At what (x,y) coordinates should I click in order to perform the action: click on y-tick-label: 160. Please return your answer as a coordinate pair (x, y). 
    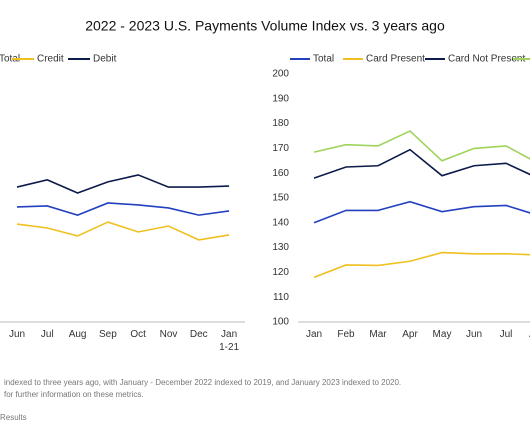
    Looking at the image, I should click on (280, 173).